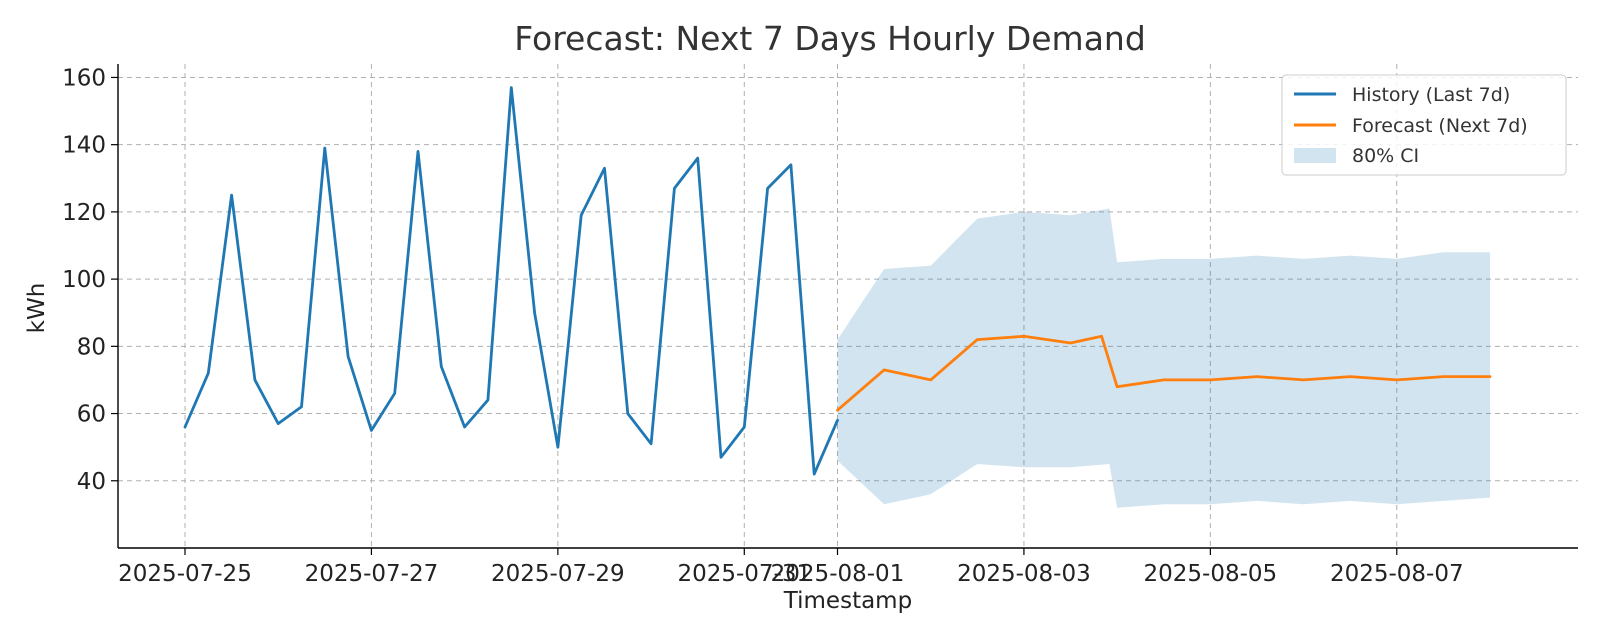 This screenshot has width=1600, height=640. What do you see at coordinates (185, 574) in the screenshot?
I see `x-tick-label: 2025-07-25` at bounding box center [185, 574].